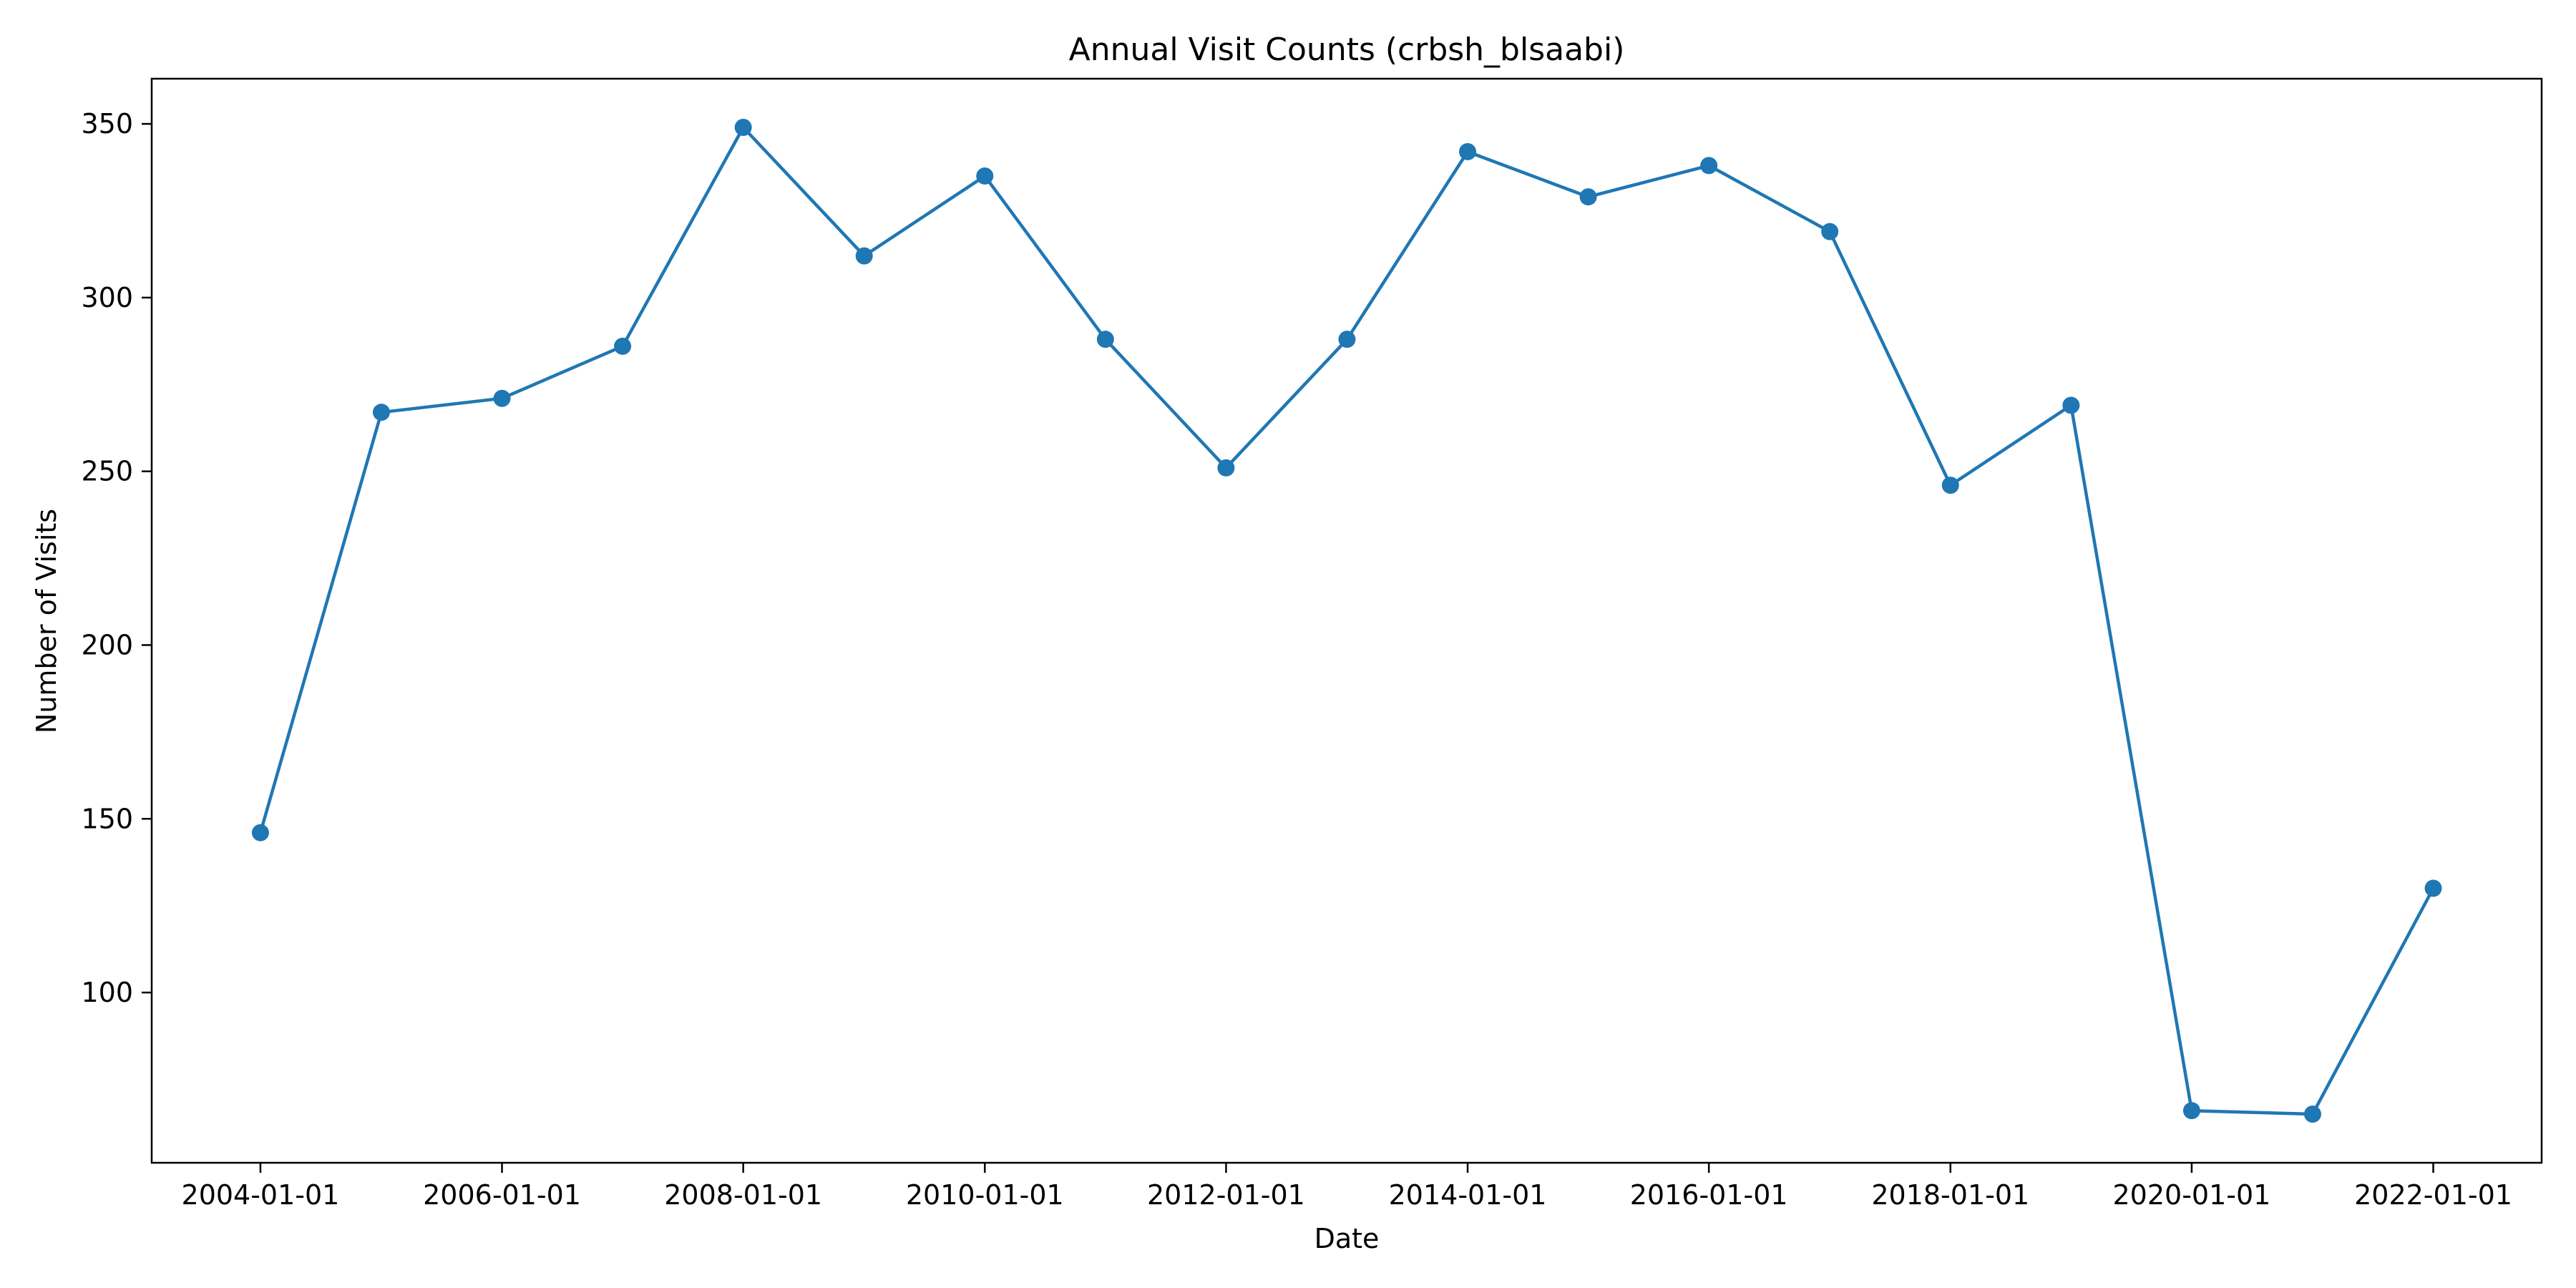  Describe the element at coordinates (107, 644) in the screenshot. I see `y-tick-label: 200` at that location.